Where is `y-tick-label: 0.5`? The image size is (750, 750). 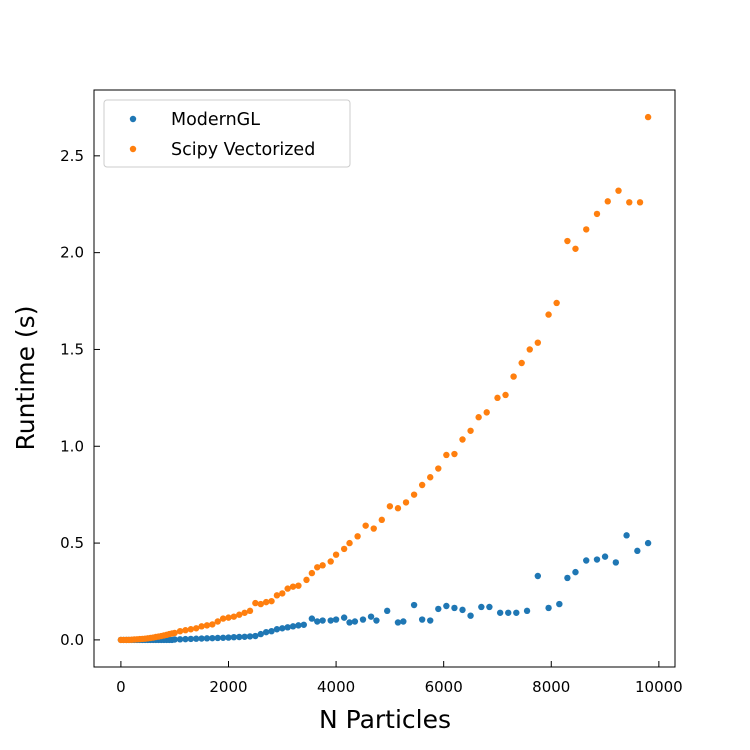
y-tick-label: 0.5 is located at coordinates (72, 543).